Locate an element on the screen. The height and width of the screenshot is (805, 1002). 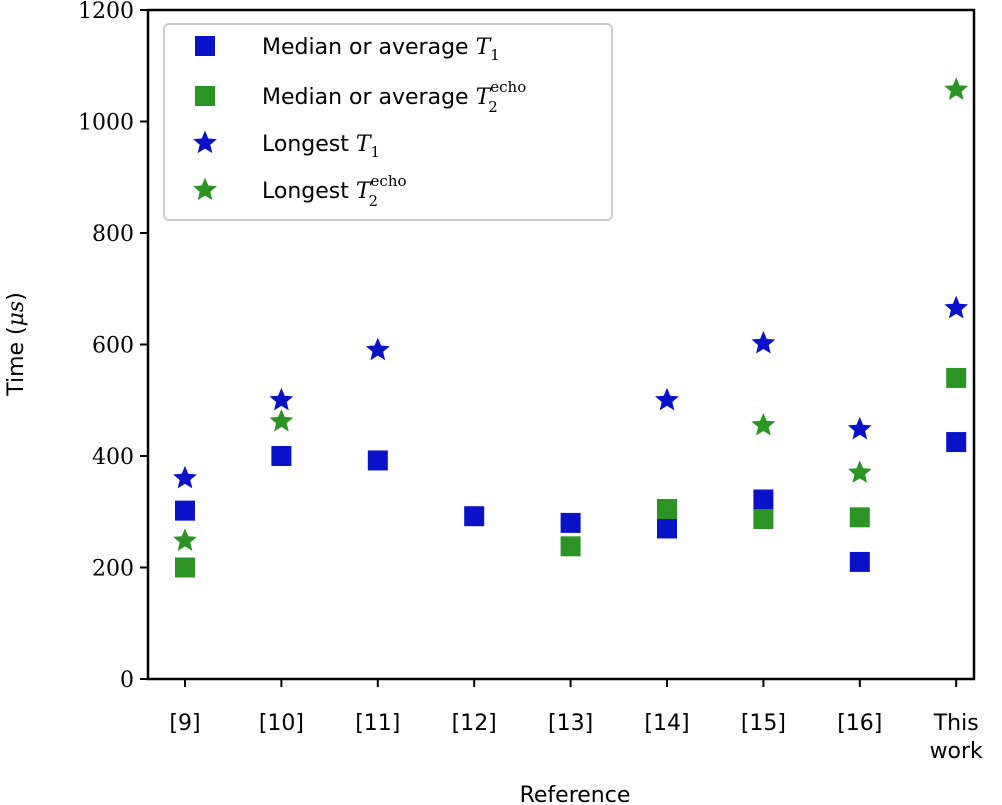
y-axis-ticks: 0 200 400 600 800 1000 1200 is located at coordinates (113, 346).